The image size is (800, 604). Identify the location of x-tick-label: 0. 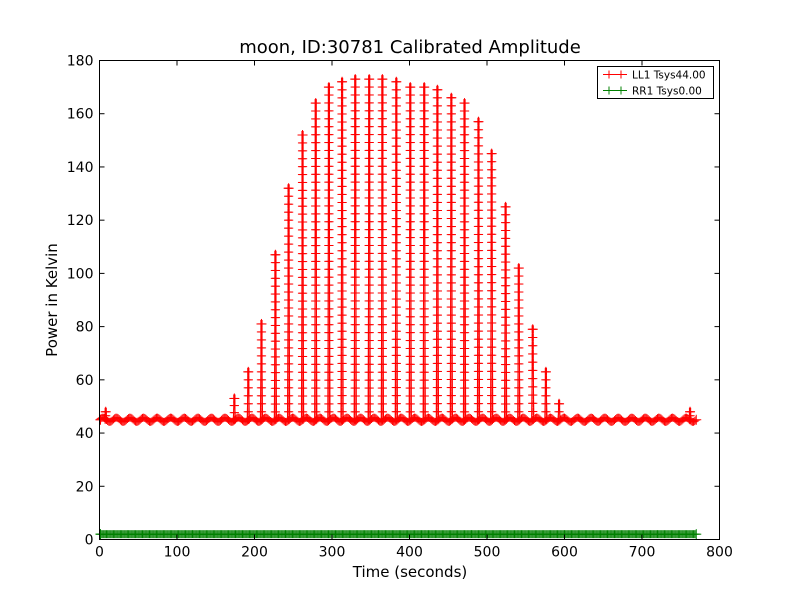
(99, 553).